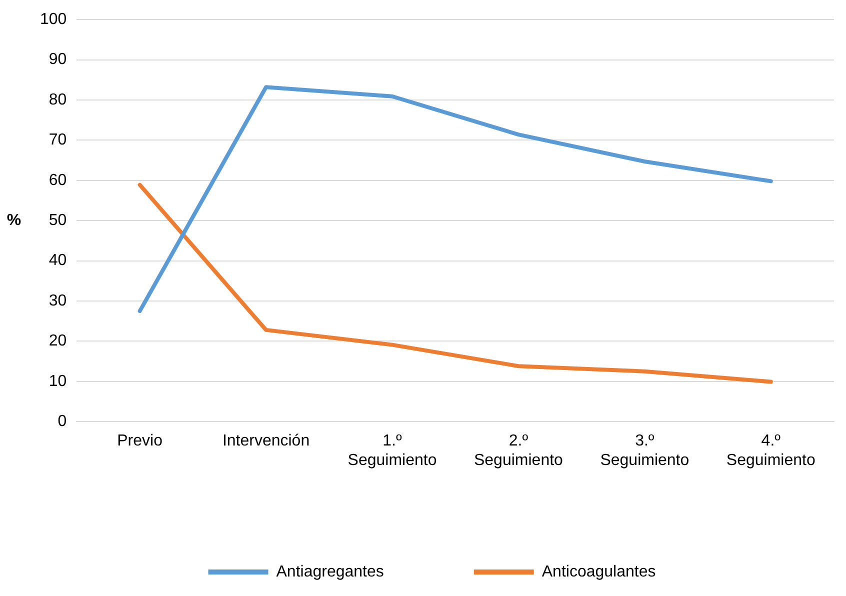 The image size is (846, 596). What do you see at coordinates (57, 381) in the screenshot?
I see `y-tick-label: 10` at bounding box center [57, 381].